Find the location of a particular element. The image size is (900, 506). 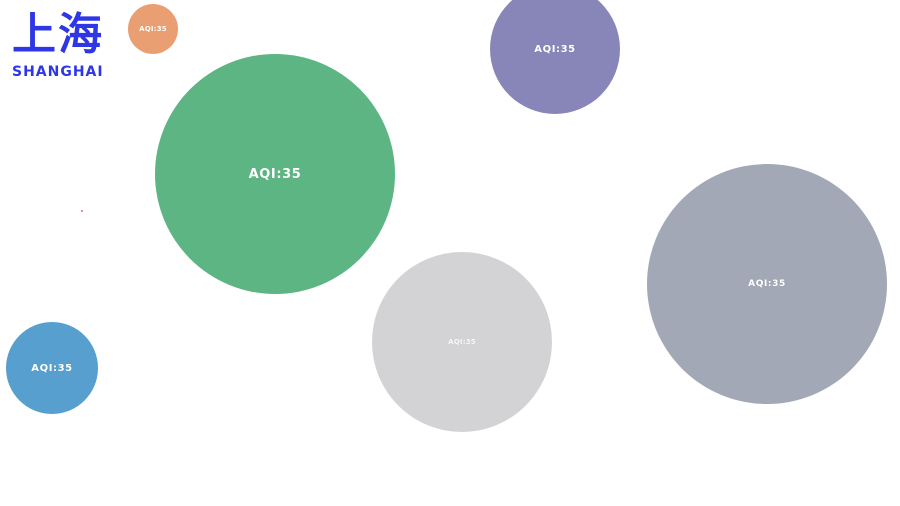

city-brand: 上海 SHANGHAI is located at coordinates (72, 45).